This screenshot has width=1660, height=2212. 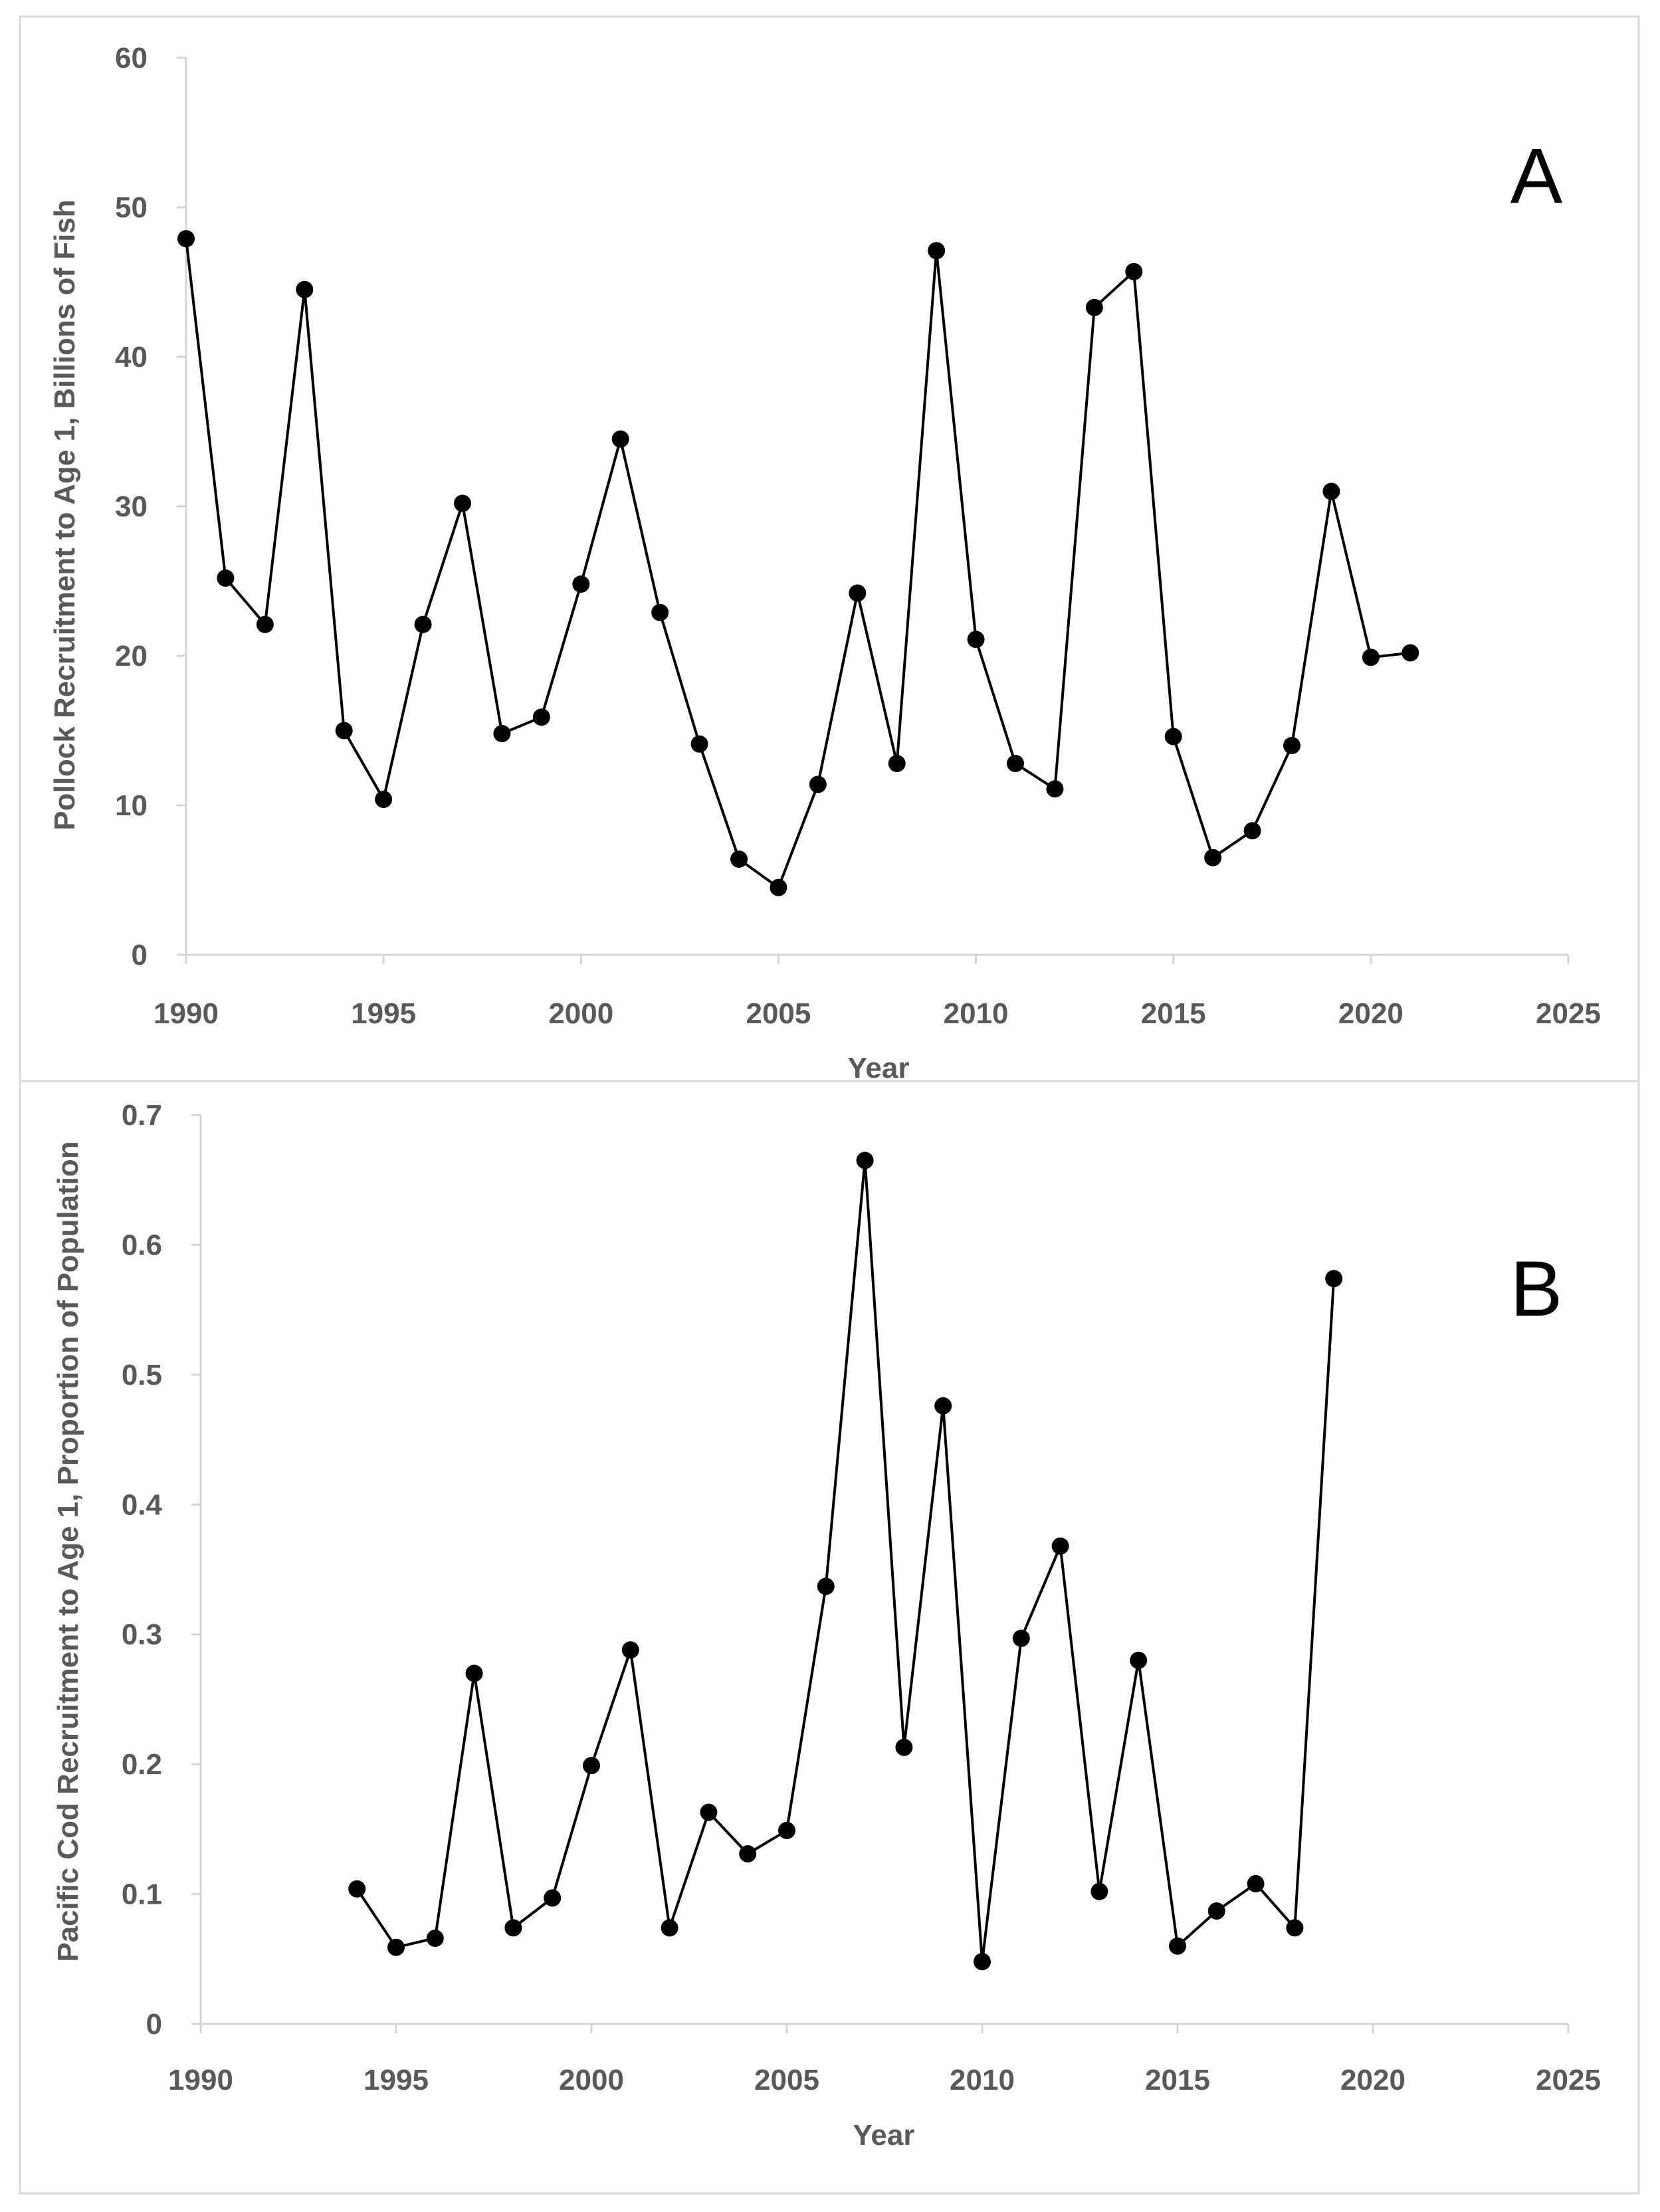 I want to click on panel-b-x-tick-label: 2020, so click(x=1372, y=2080).